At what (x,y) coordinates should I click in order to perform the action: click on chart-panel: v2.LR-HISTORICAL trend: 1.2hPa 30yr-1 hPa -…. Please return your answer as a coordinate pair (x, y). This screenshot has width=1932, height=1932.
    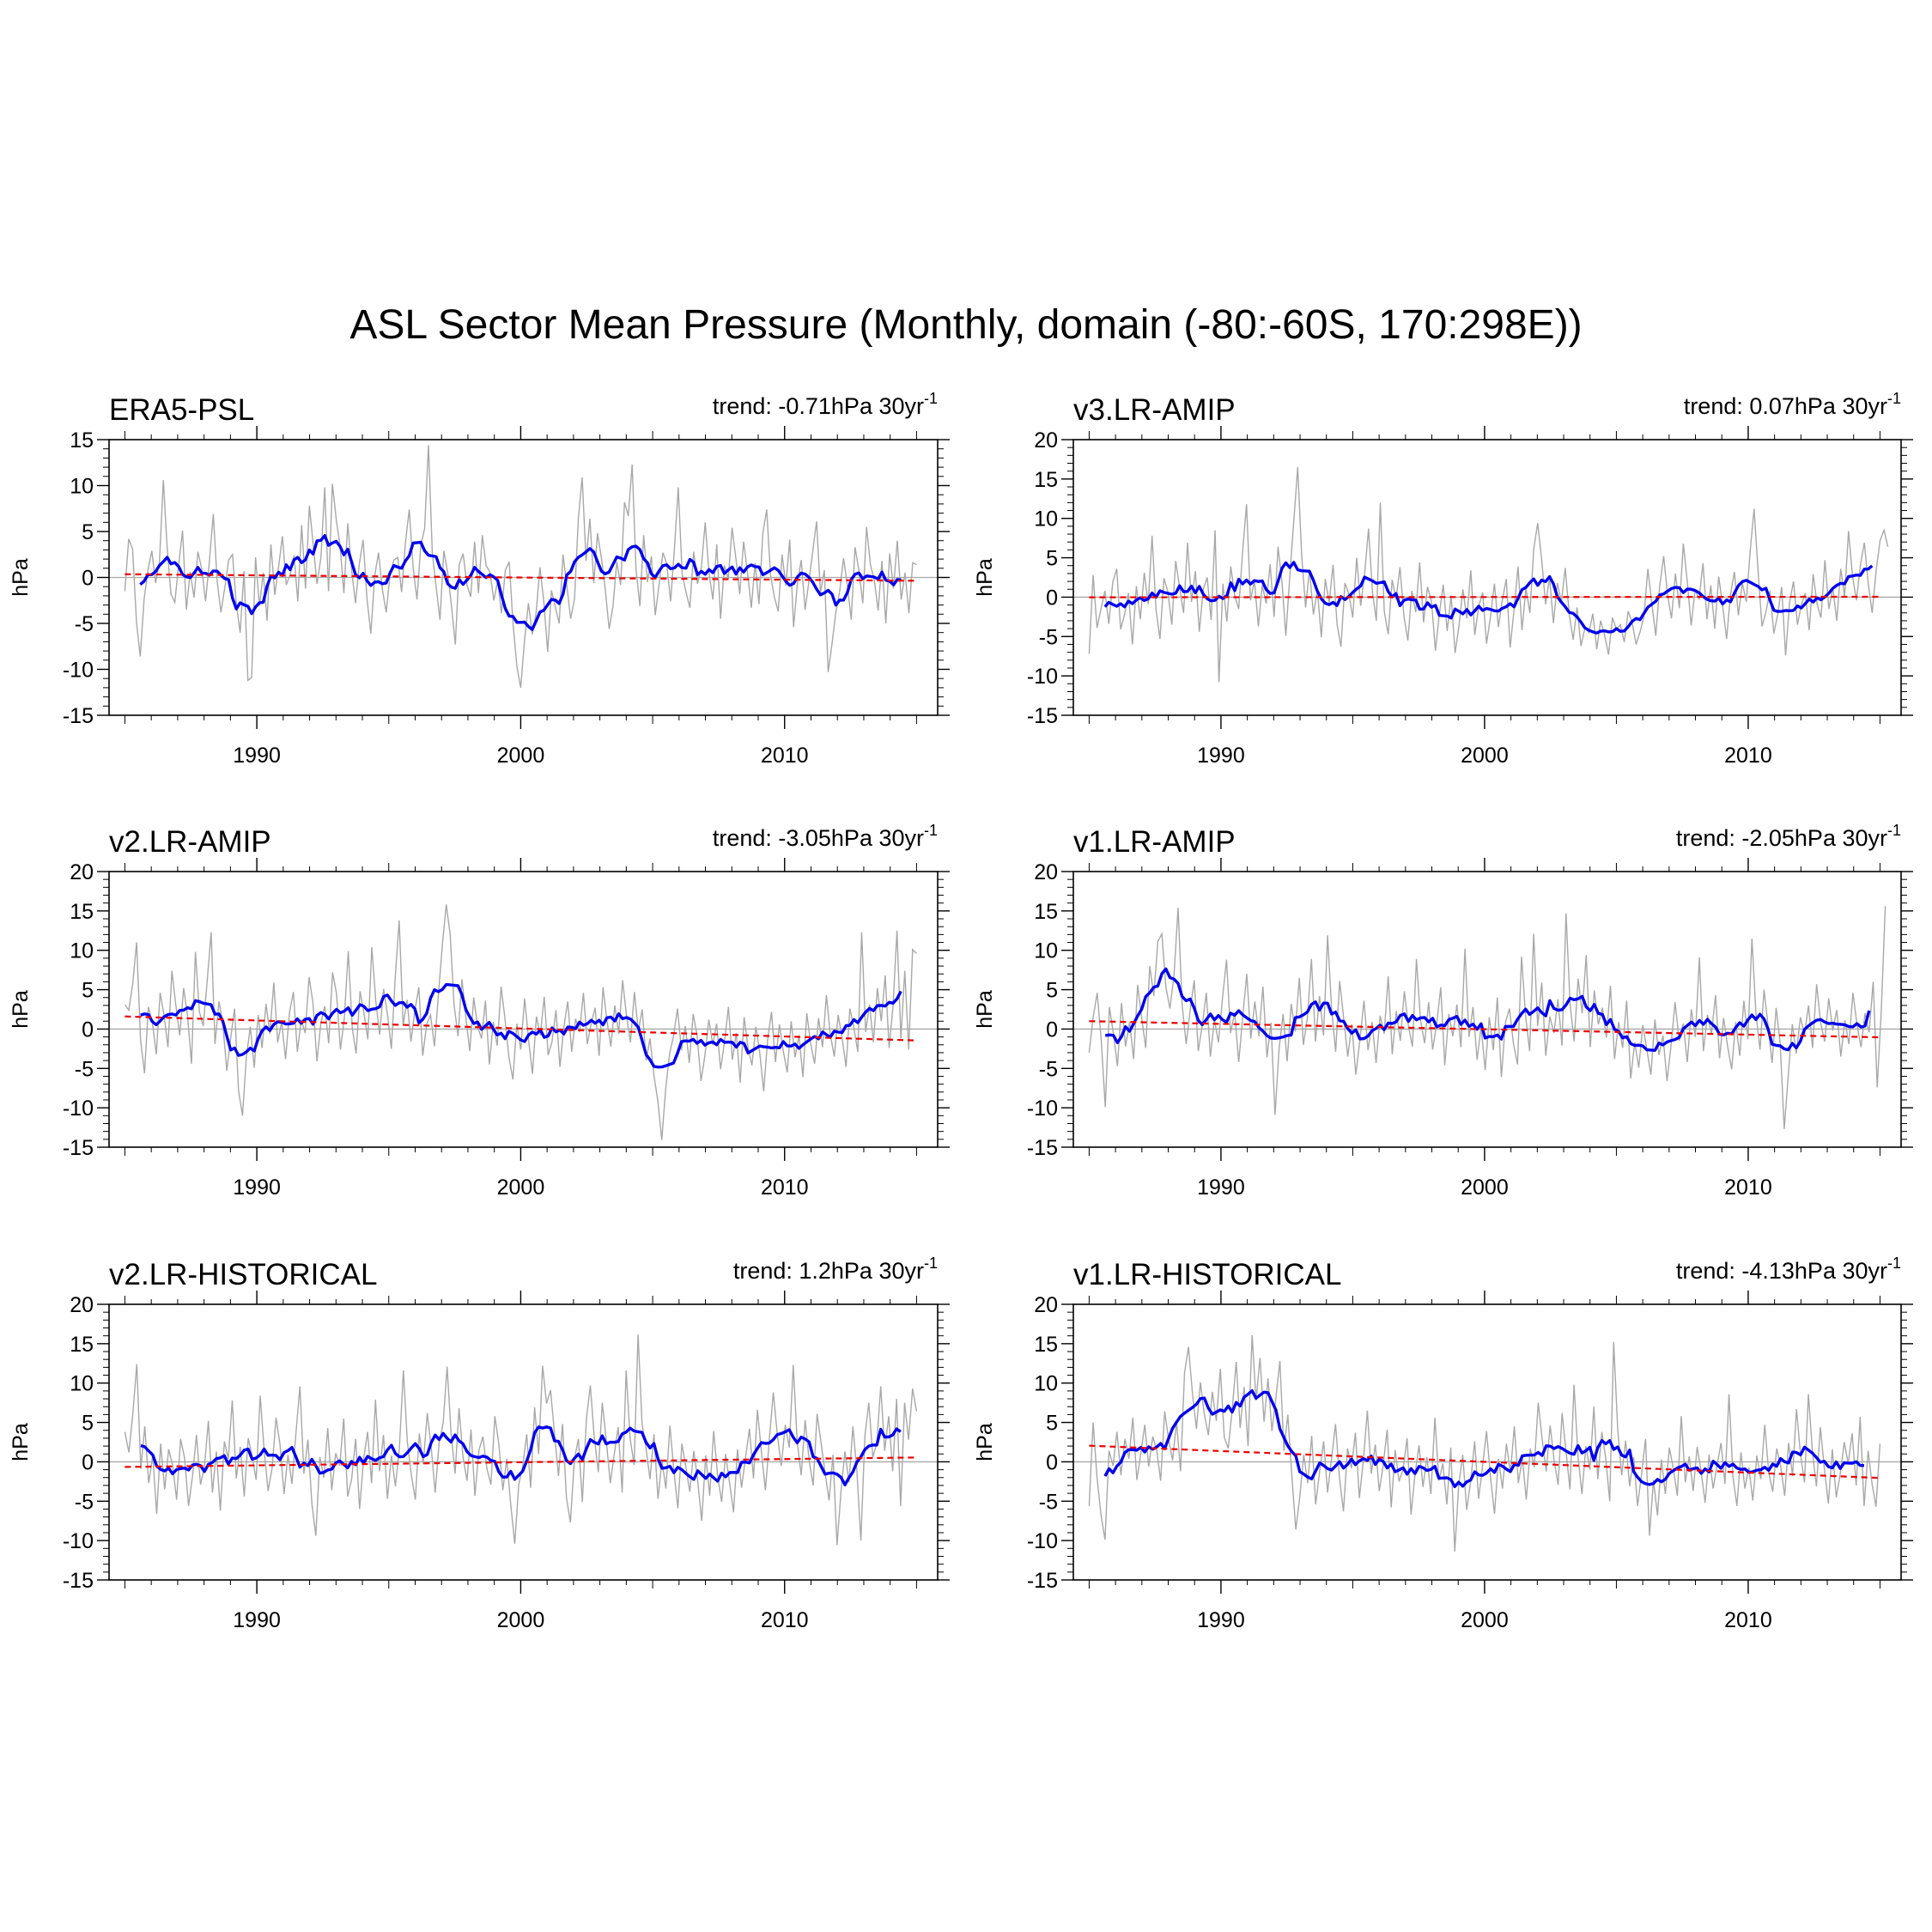
    Looking at the image, I should click on (479, 1444).